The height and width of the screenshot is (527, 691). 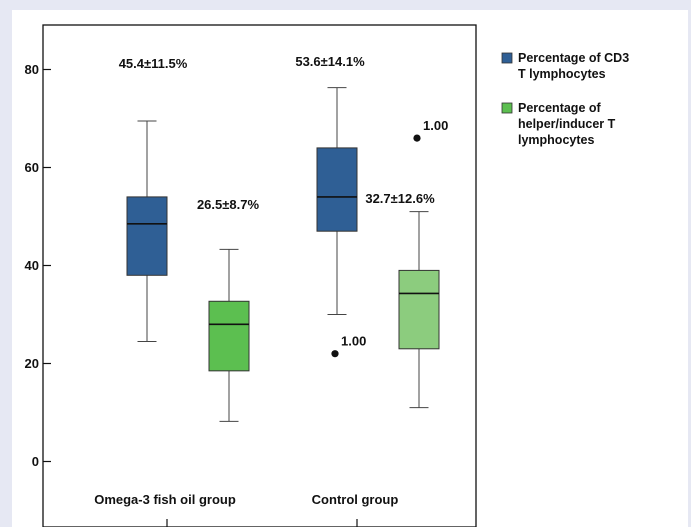 I want to click on legend-label: helper/inducer T, so click(x=567, y=124).